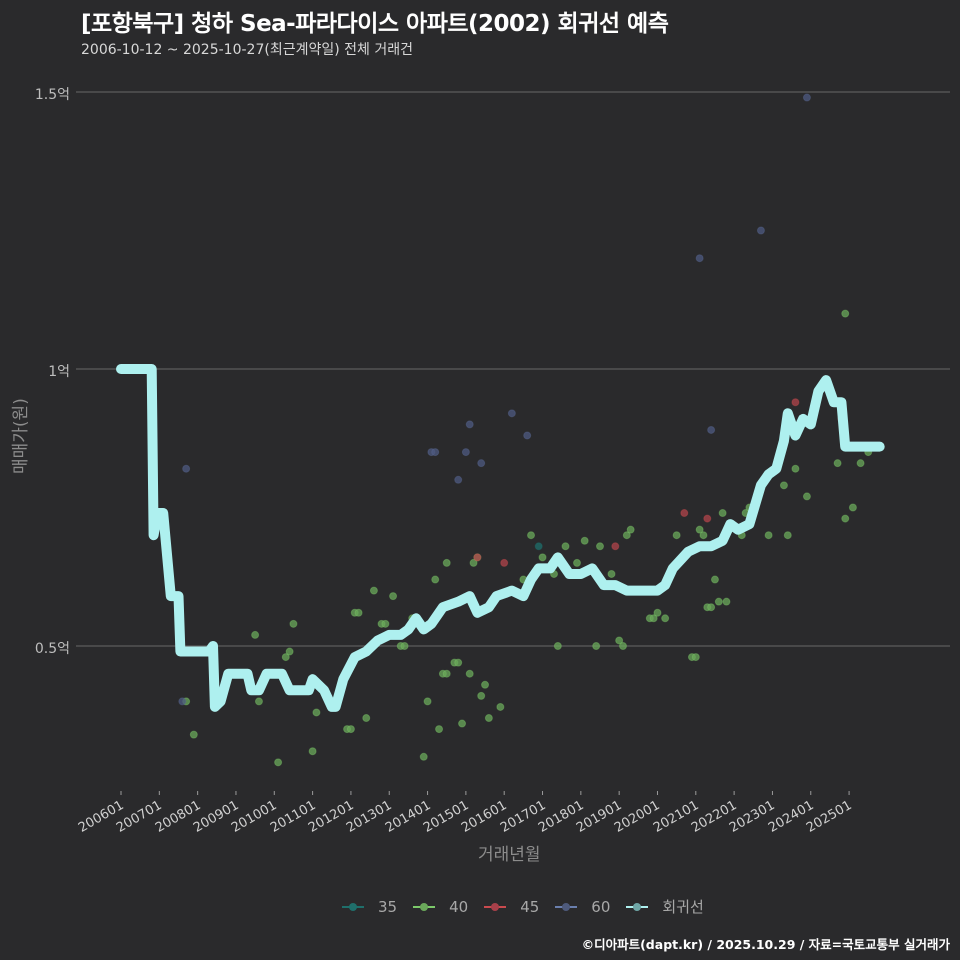  What do you see at coordinates (439, 907) in the screenshot?
I see `legend-item-40: 40` at bounding box center [439, 907].